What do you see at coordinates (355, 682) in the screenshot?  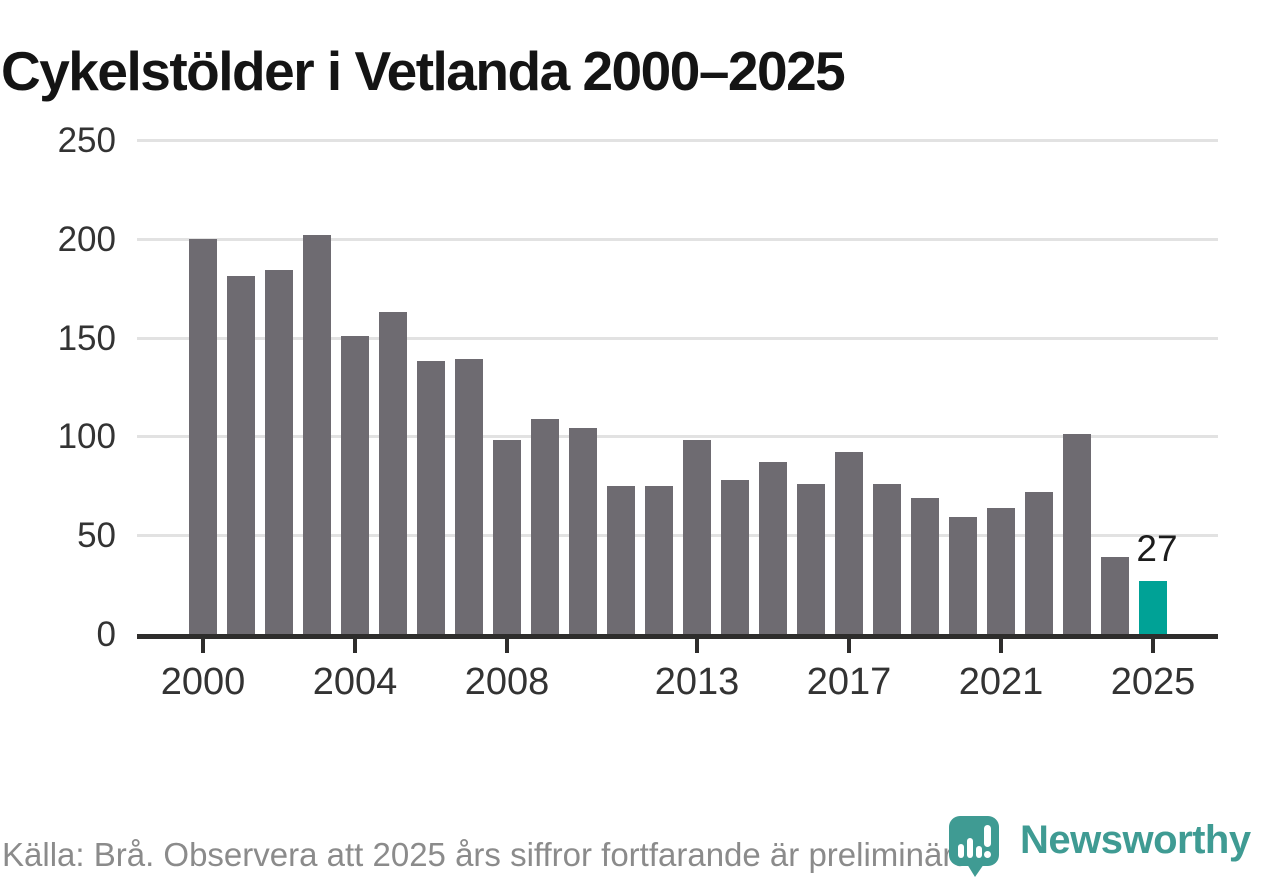 I see `x-axis-label-2004: 2004` at bounding box center [355, 682].